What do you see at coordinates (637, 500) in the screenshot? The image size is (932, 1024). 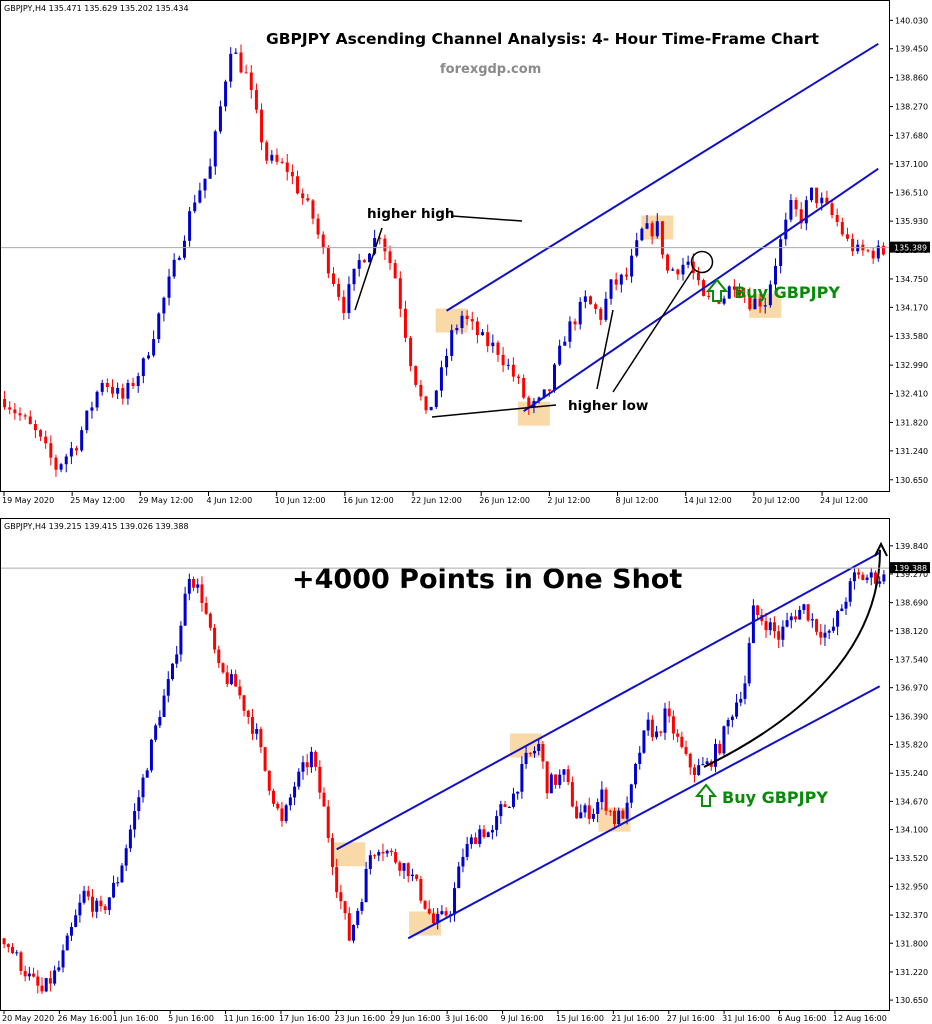 I see `x-tick-label: 8 Jul 12:00` at bounding box center [637, 500].